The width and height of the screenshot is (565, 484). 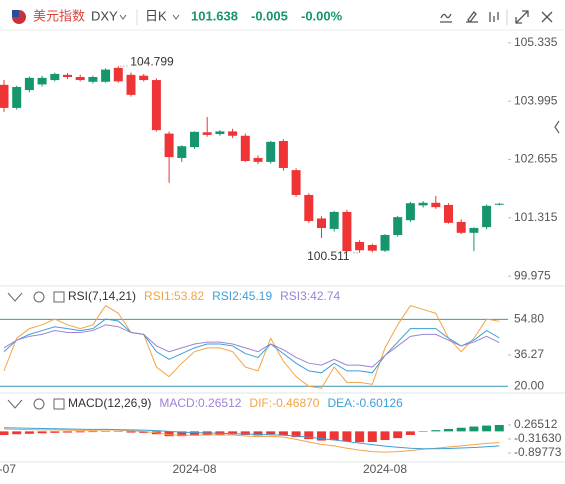 What do you see at coordinates (532, 275) in the screenshot?
I see `y-tick-label: 99.975` at bounding box center [532, 275].